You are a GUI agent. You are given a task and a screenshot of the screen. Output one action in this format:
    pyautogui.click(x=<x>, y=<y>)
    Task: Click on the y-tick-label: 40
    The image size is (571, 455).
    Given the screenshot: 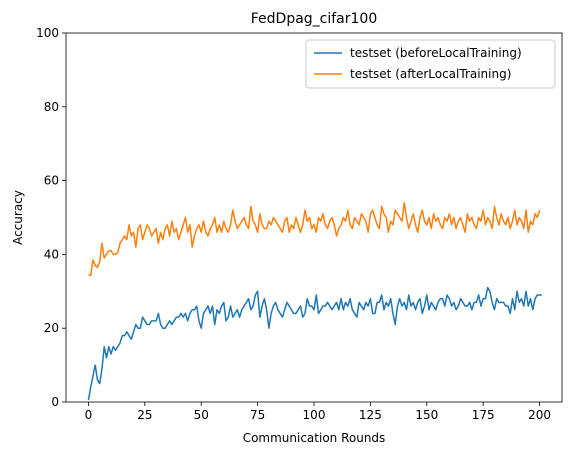 What is the action you would take?
    pyautogui.click(x=51, y=254)
    